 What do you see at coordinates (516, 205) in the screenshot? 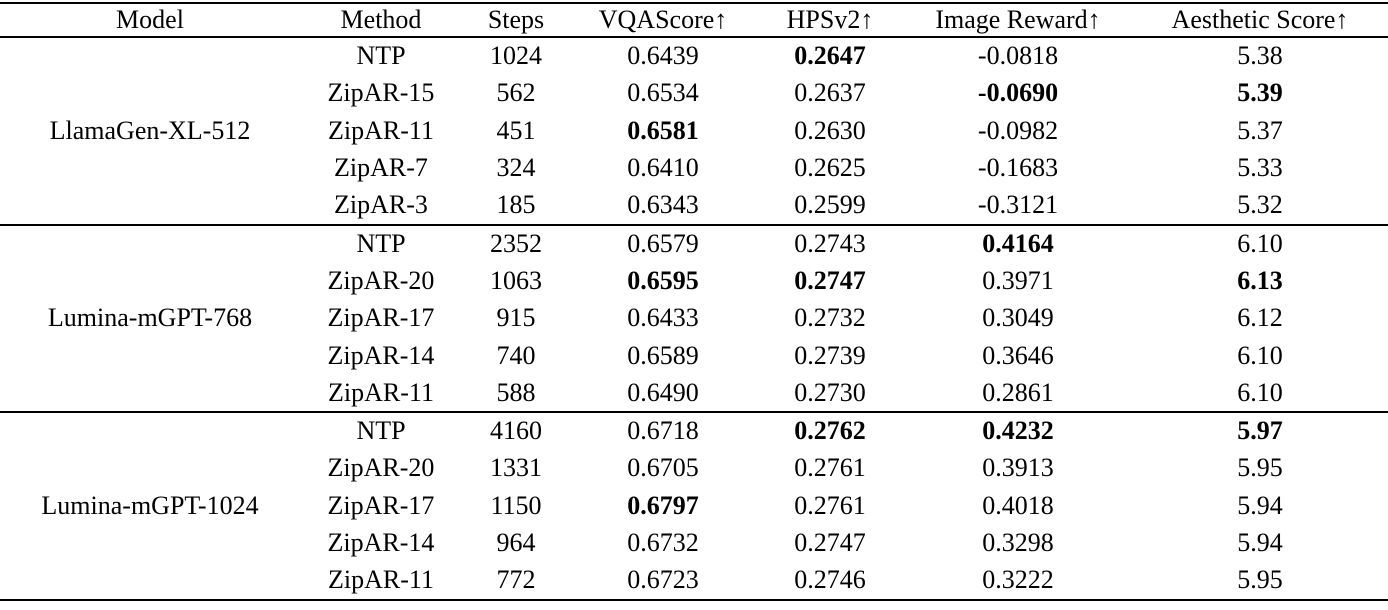
I see `steps-cell: 185` at bounding box center [516, 205].